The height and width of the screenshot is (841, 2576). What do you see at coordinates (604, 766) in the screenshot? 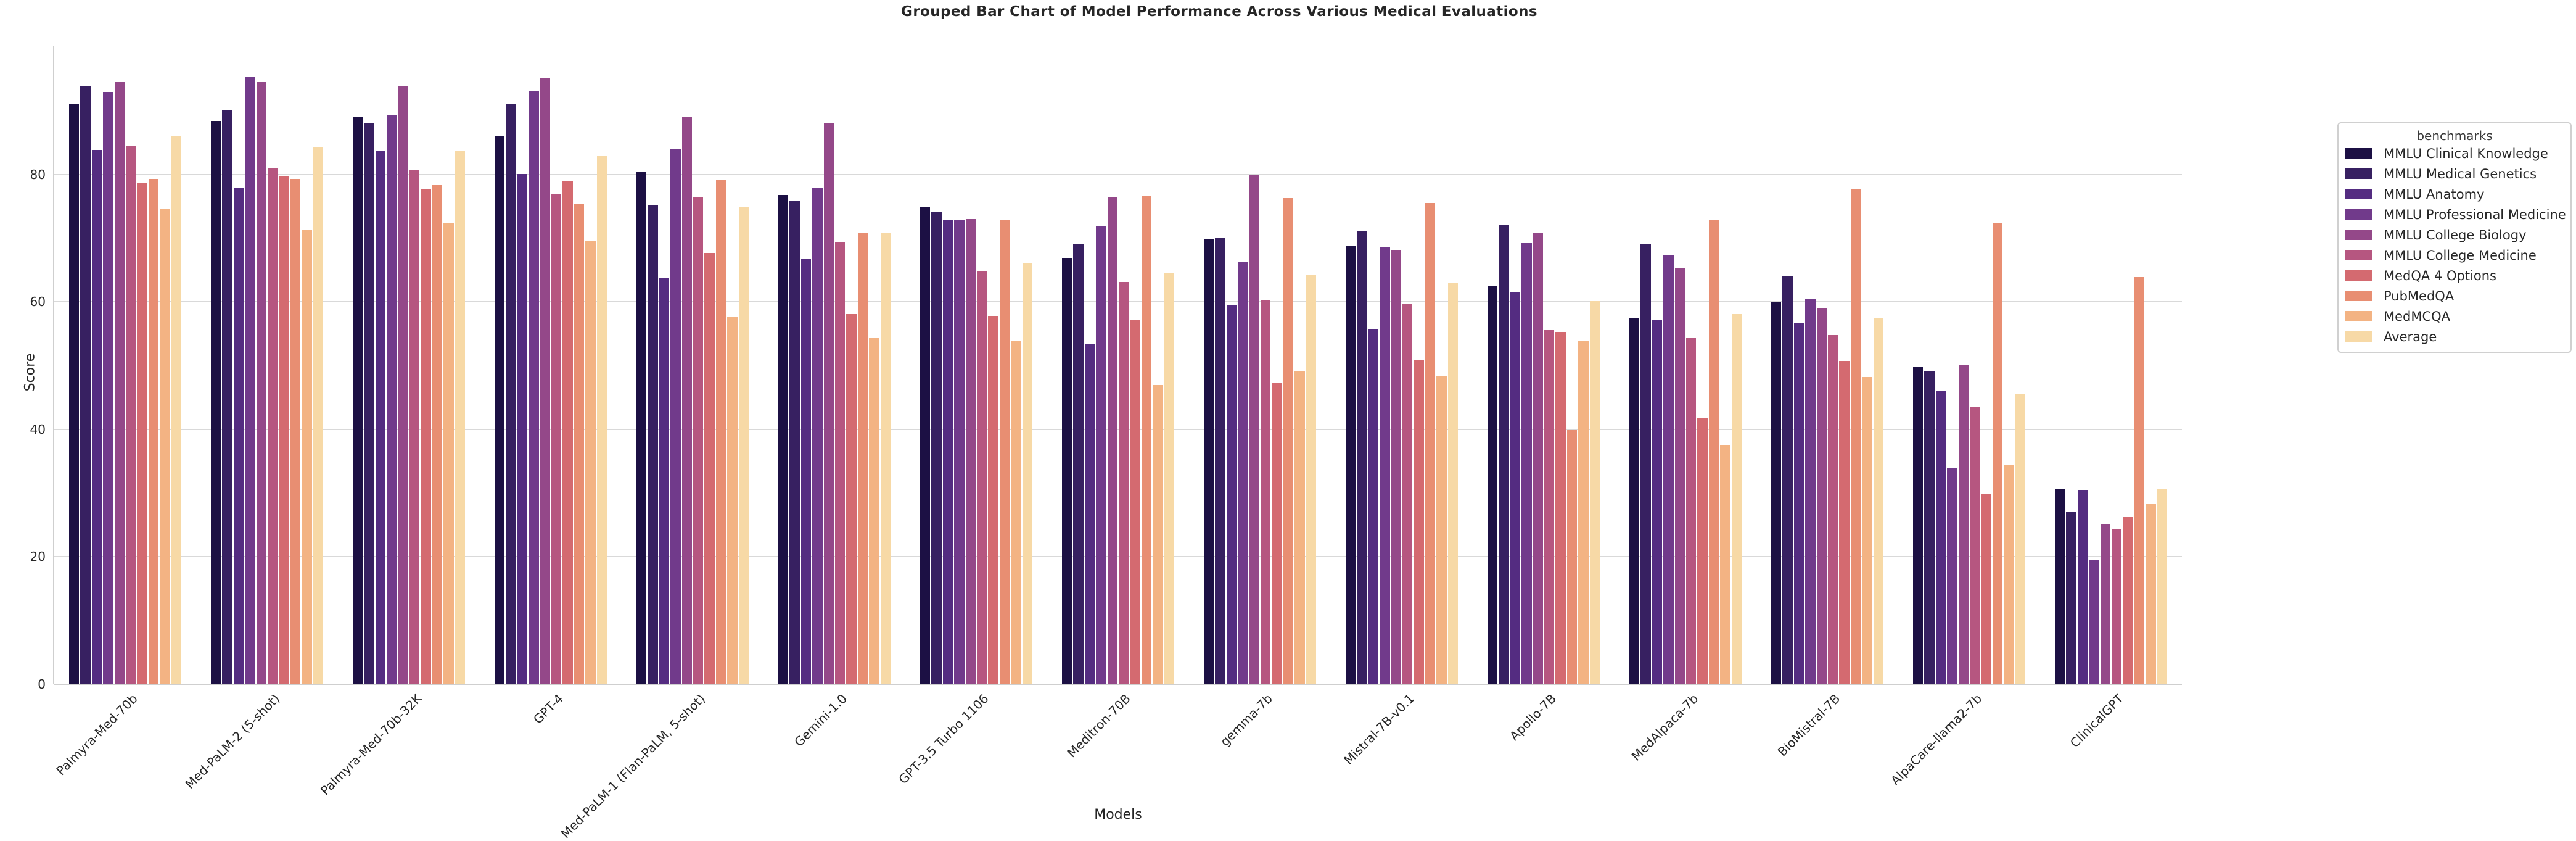
I see `x-tick: Med-PaLM-1 (Flan-PaLM, 5-shot)` at bounding box center [604, 766].